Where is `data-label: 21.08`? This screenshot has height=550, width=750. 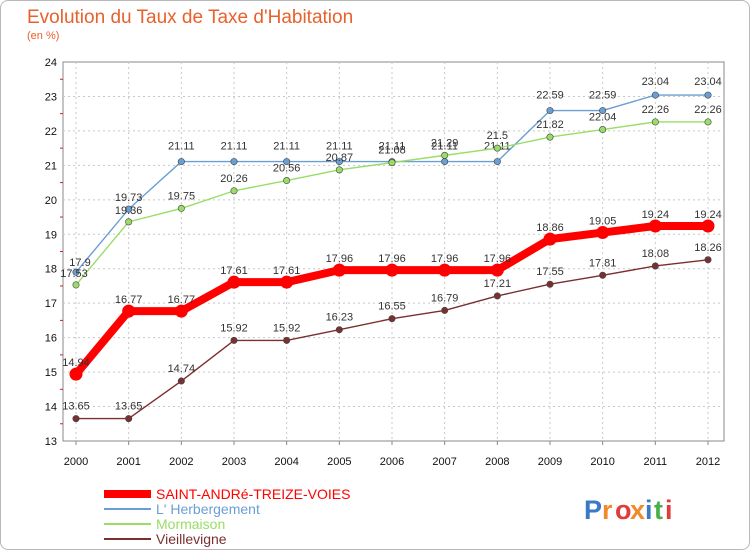 data-label: 21.08 is located at coordinates (392, 151).